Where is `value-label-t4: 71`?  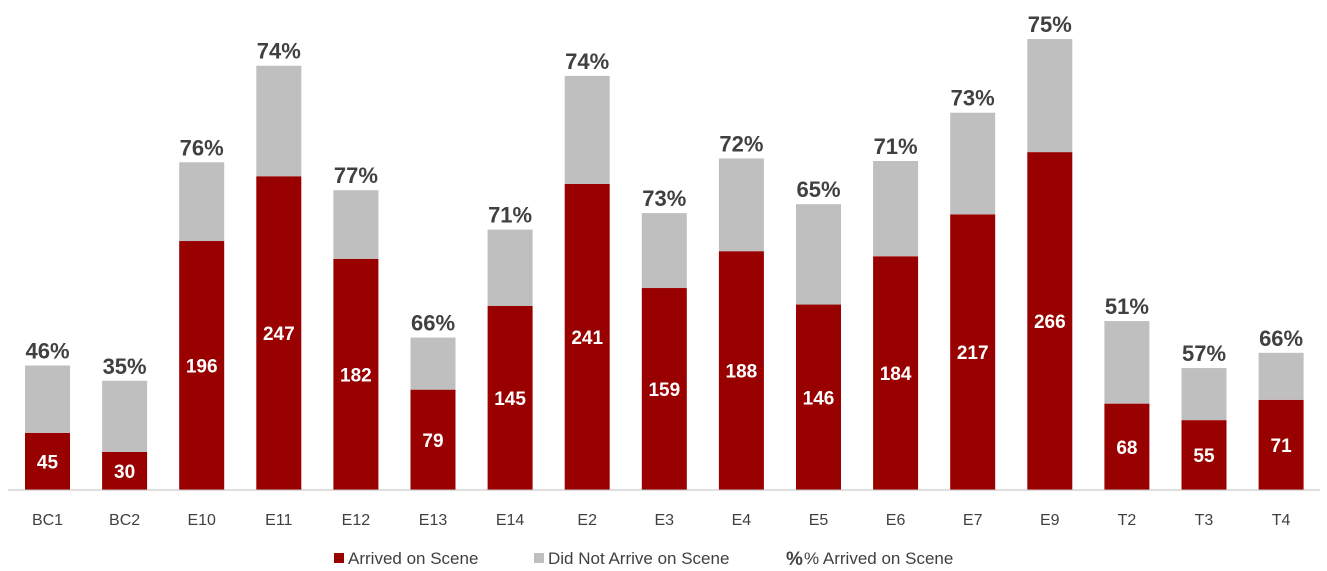 value-label-t4: 71 is located at coordinates (1282, 446).